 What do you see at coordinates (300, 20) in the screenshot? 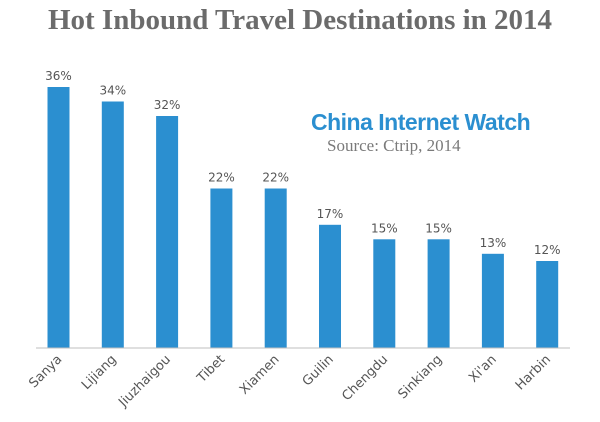
I see `chart-title: Hot Inbound Travel Destinations in 2014` at bounding box center [300, 20].